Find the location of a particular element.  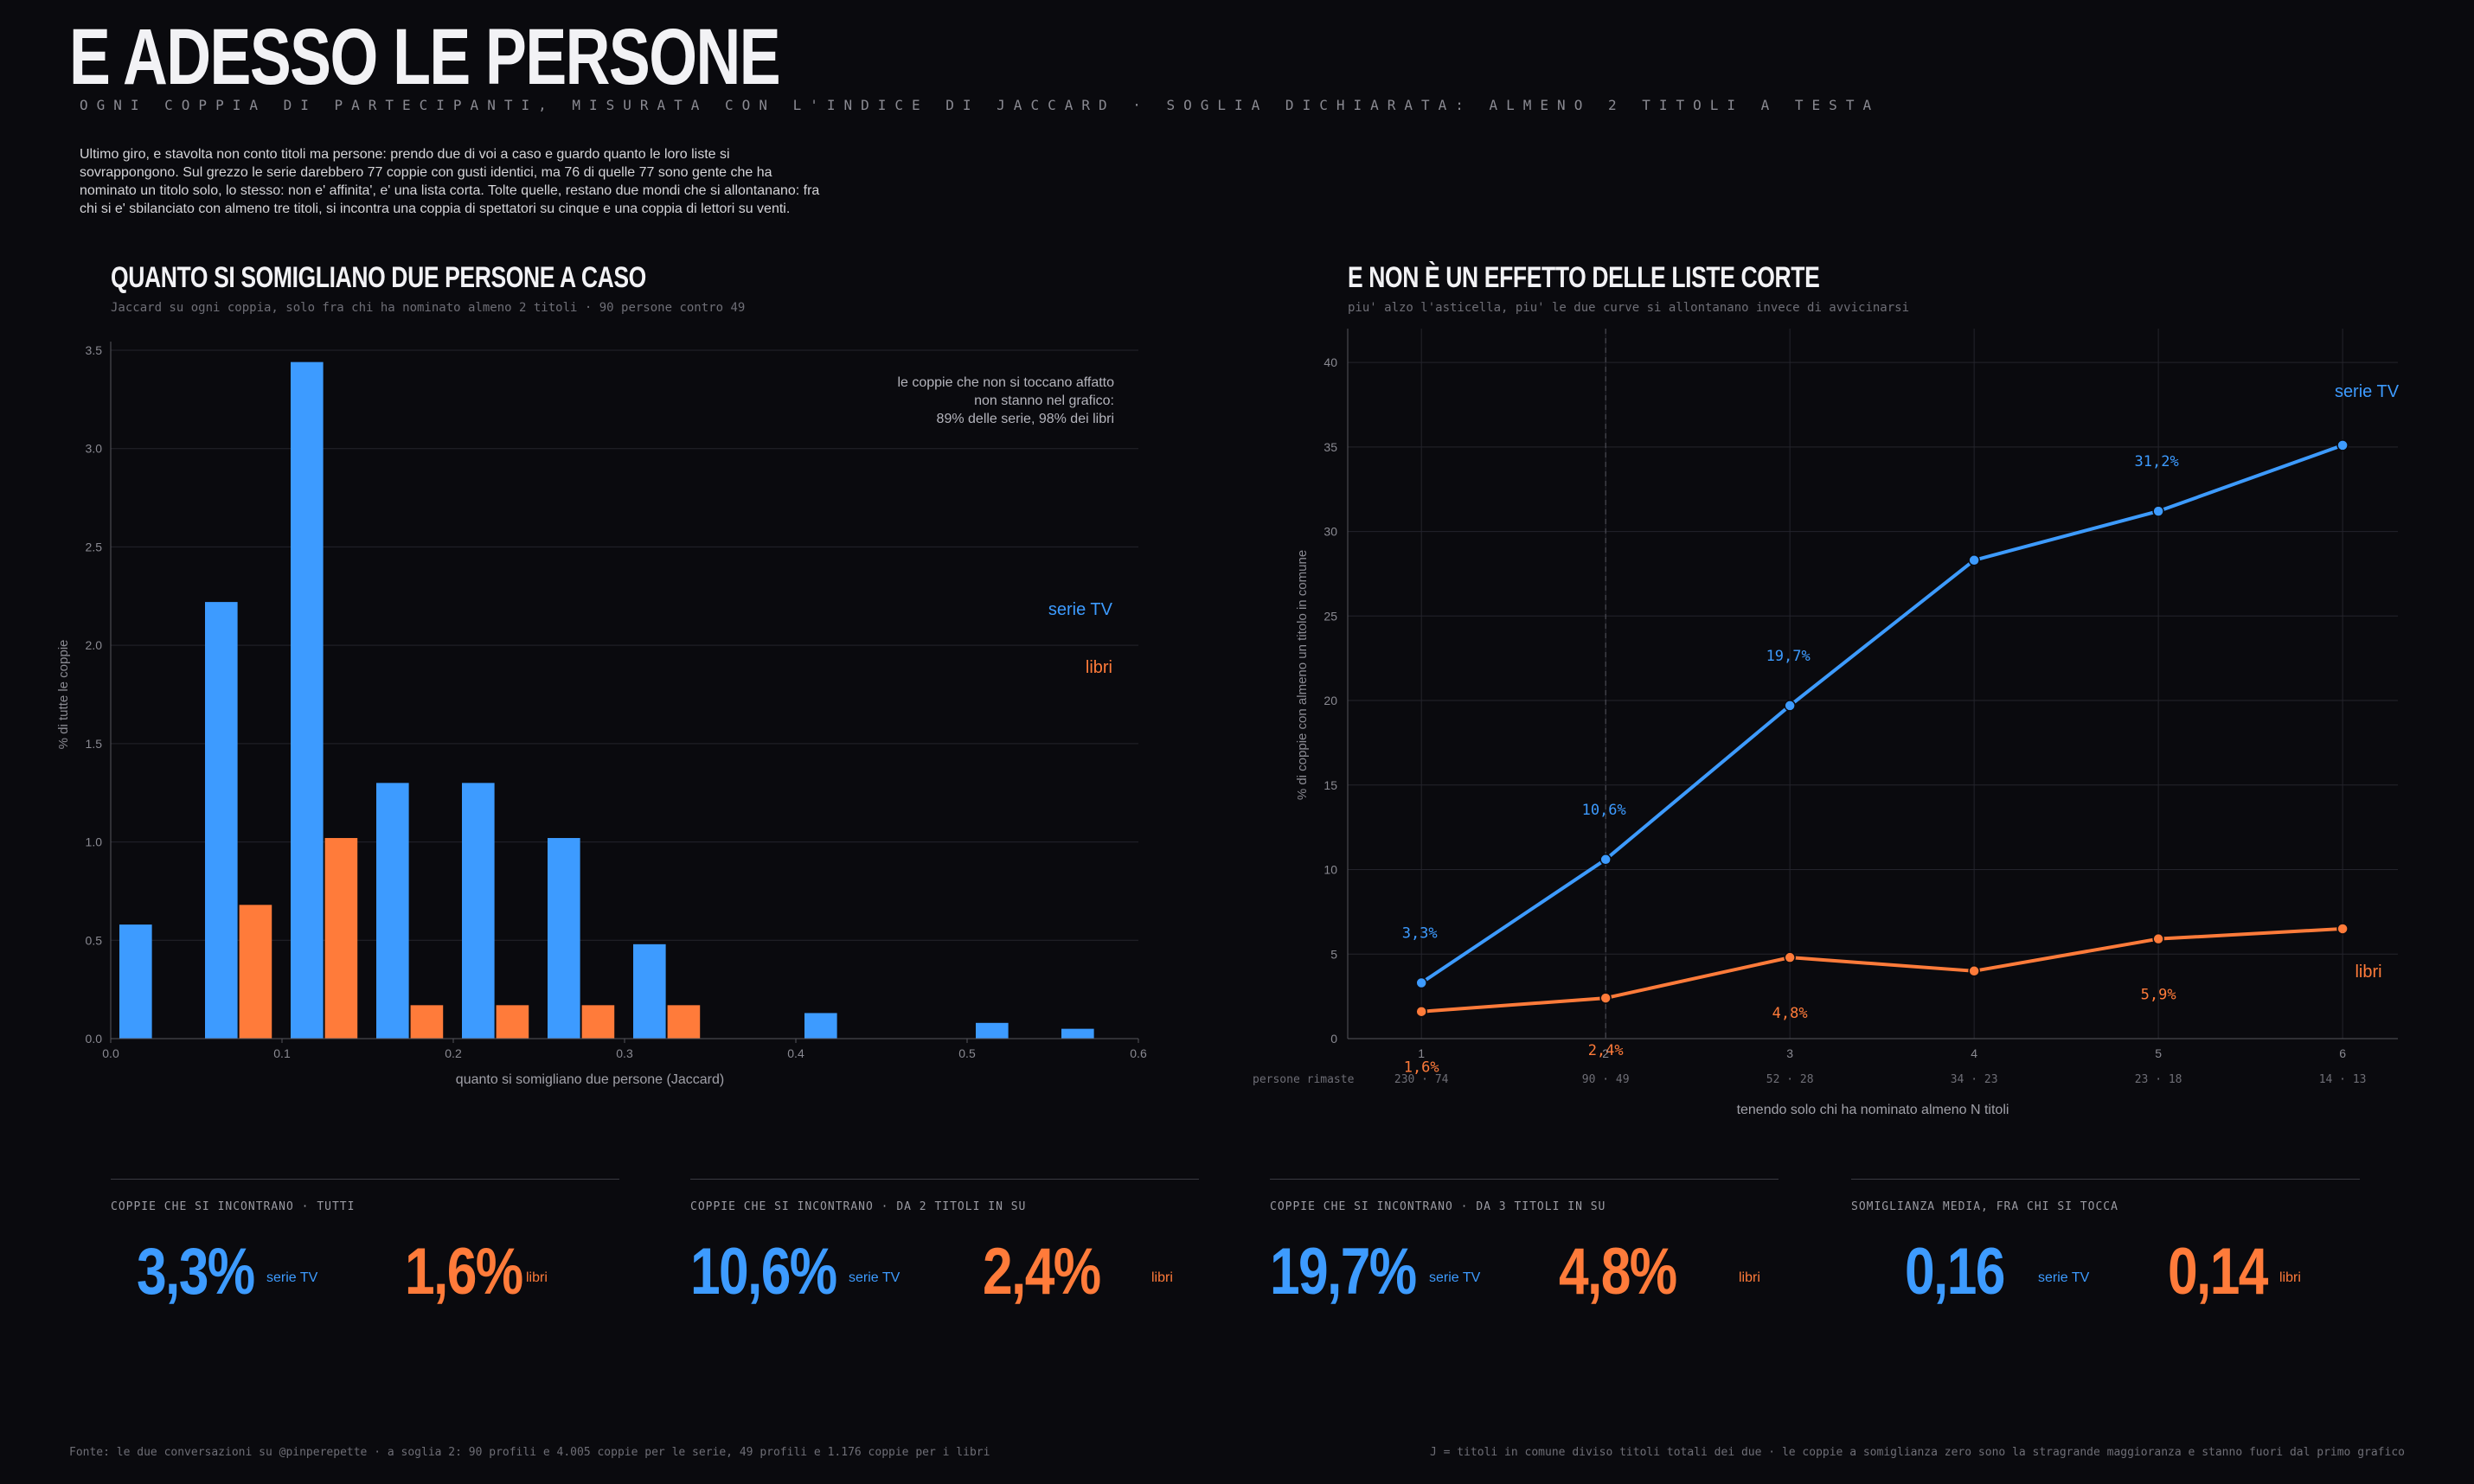

people-remaining: 52 · 28 is located at coordinates (1790, 1080).